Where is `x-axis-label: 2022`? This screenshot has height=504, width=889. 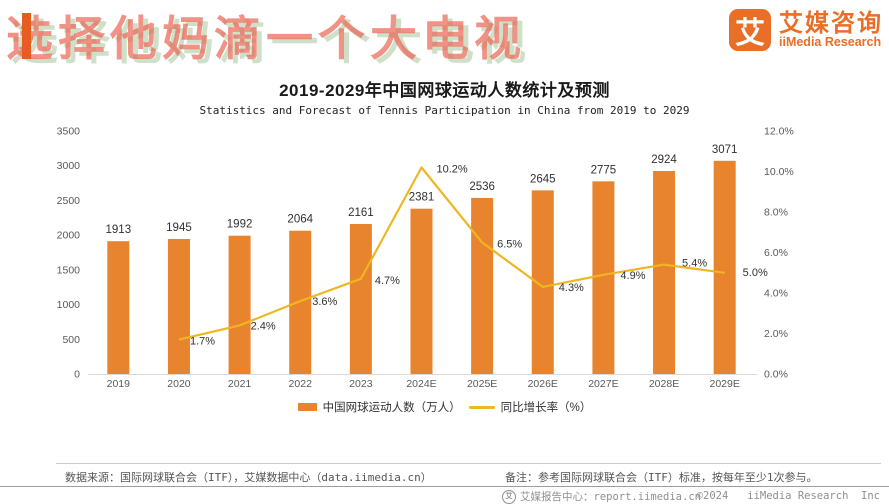 x-axis-label: 2022 is located at coordinates (301, 384).